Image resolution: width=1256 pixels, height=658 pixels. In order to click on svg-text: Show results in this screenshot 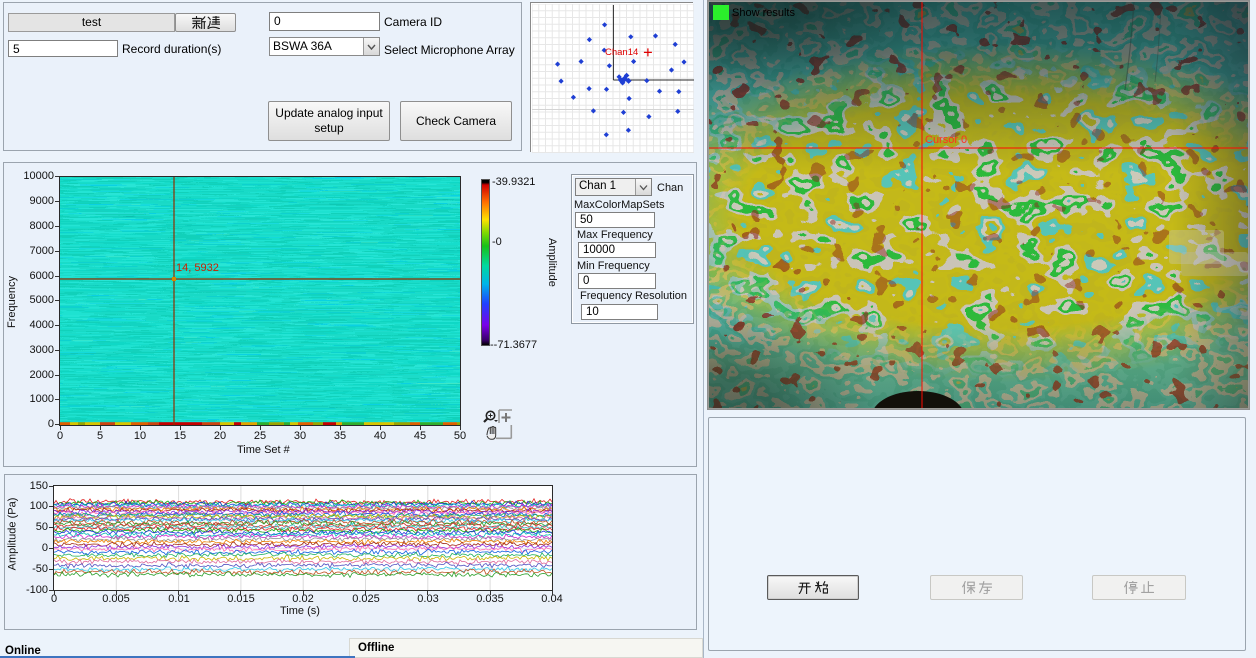, I will do `click(763, 13)`.